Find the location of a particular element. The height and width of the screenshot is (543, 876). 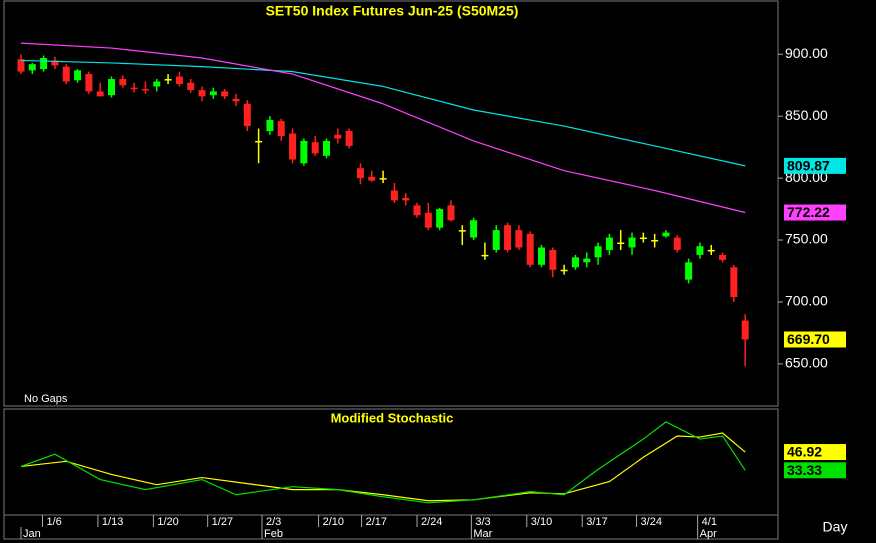

x-tick-label: 2/17 is located at coordinates (376, 522).